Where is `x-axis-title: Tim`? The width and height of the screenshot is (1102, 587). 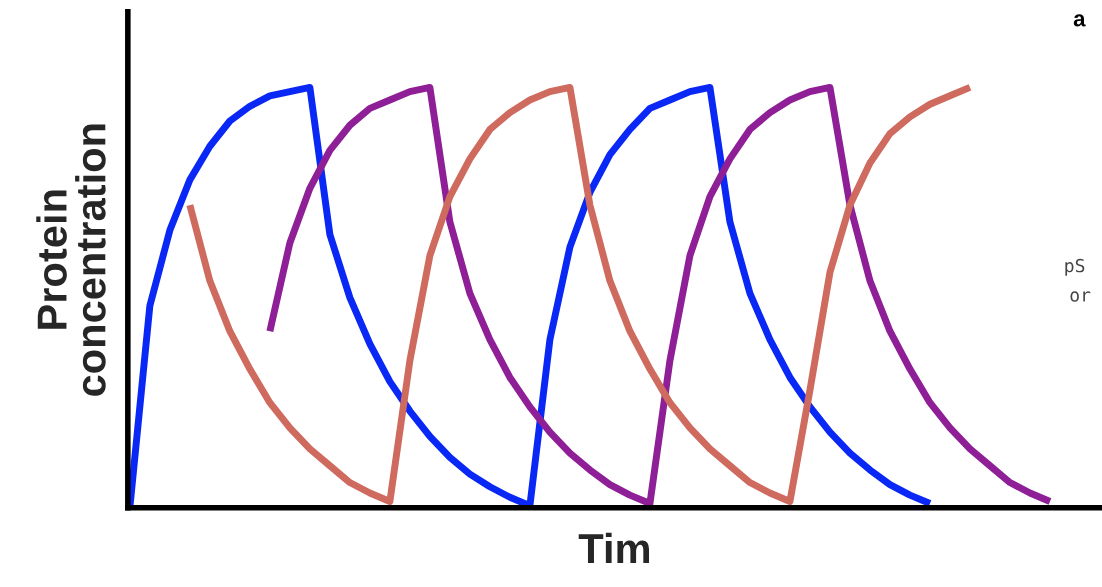
x-axis-title: Tim is located at coordinates (614, 547).